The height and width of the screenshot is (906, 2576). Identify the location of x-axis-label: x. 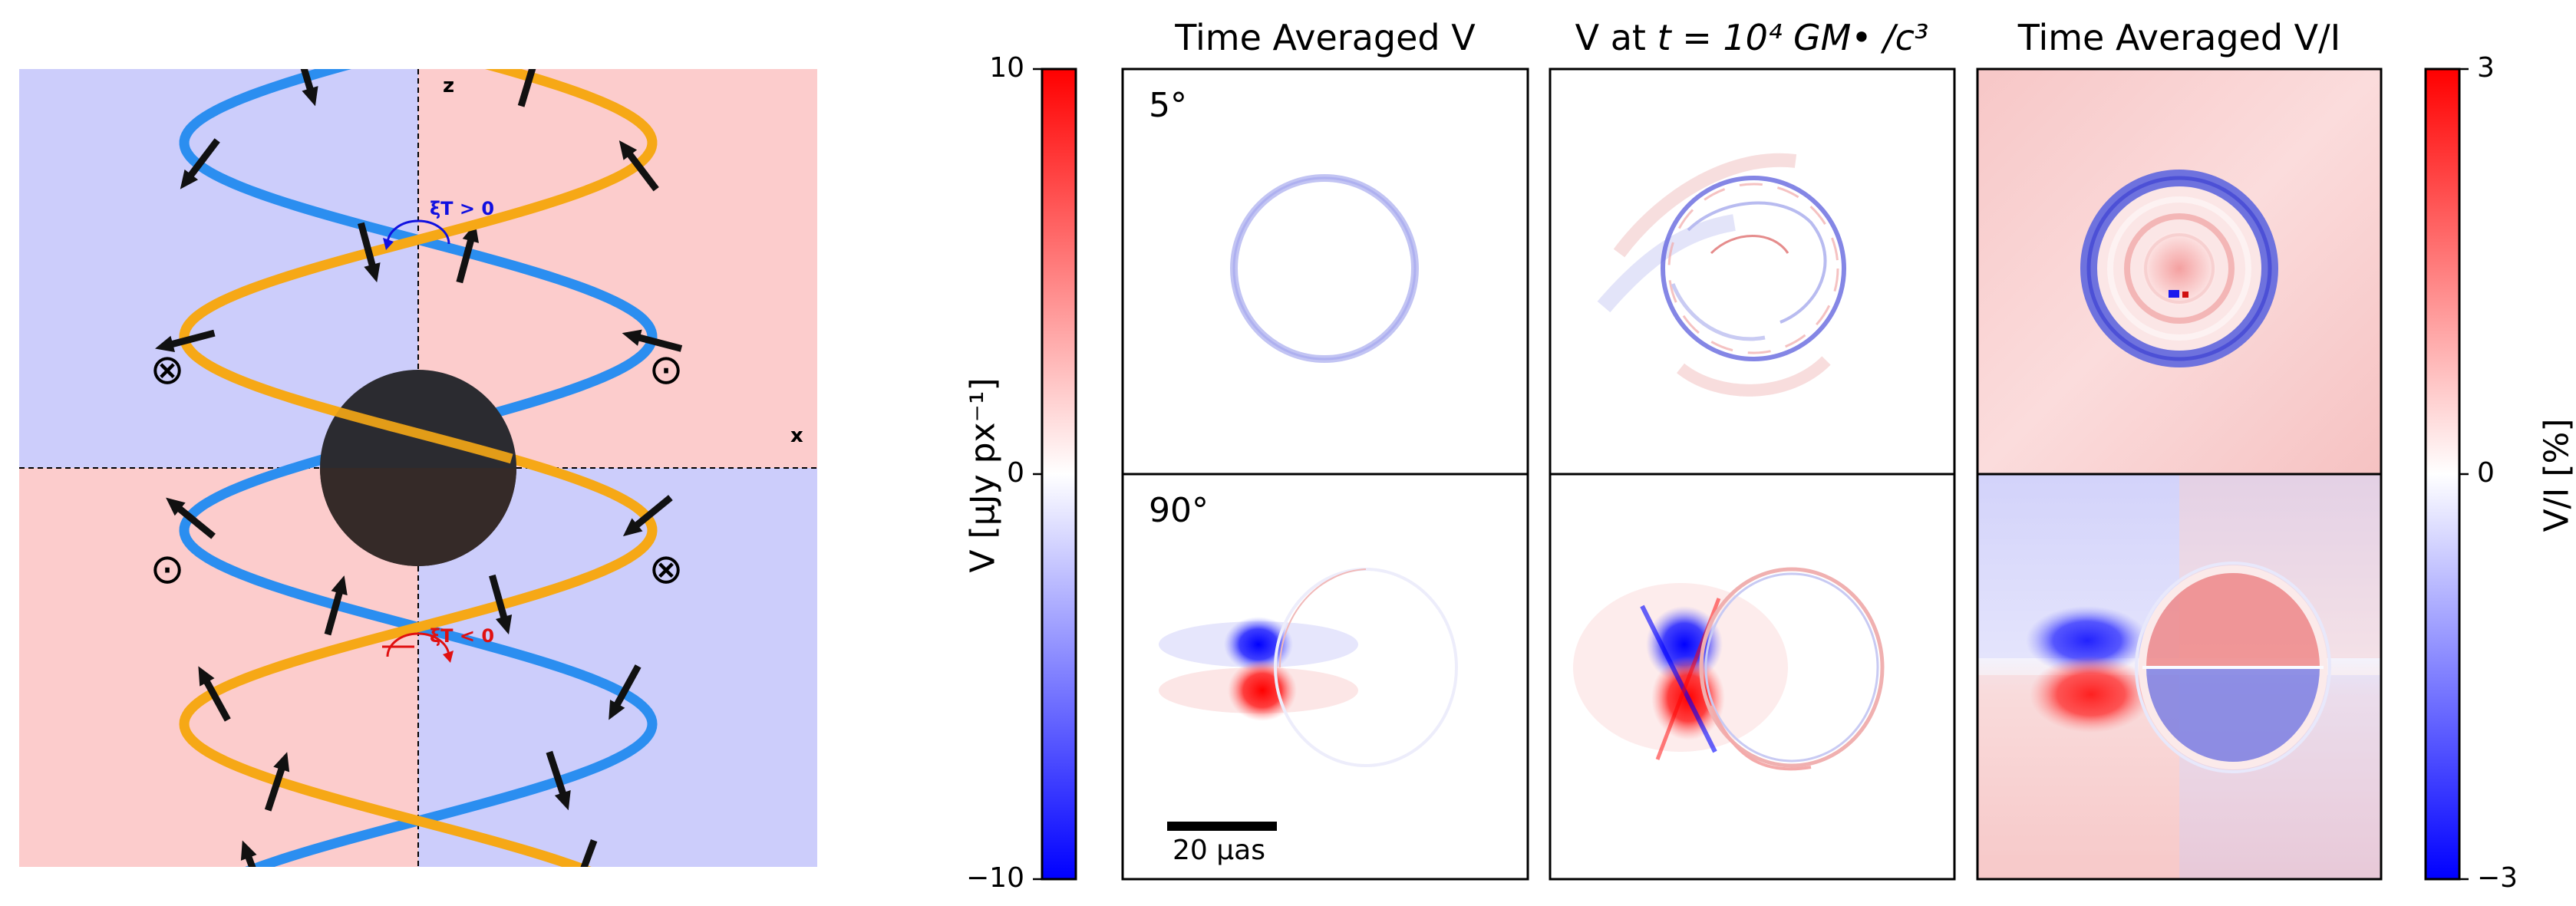
(796, 436).